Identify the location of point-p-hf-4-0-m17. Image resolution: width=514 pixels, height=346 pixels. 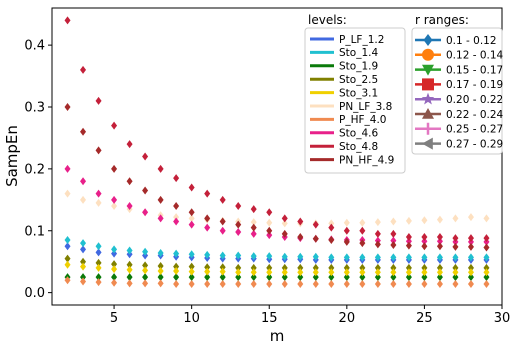
(300, 283).